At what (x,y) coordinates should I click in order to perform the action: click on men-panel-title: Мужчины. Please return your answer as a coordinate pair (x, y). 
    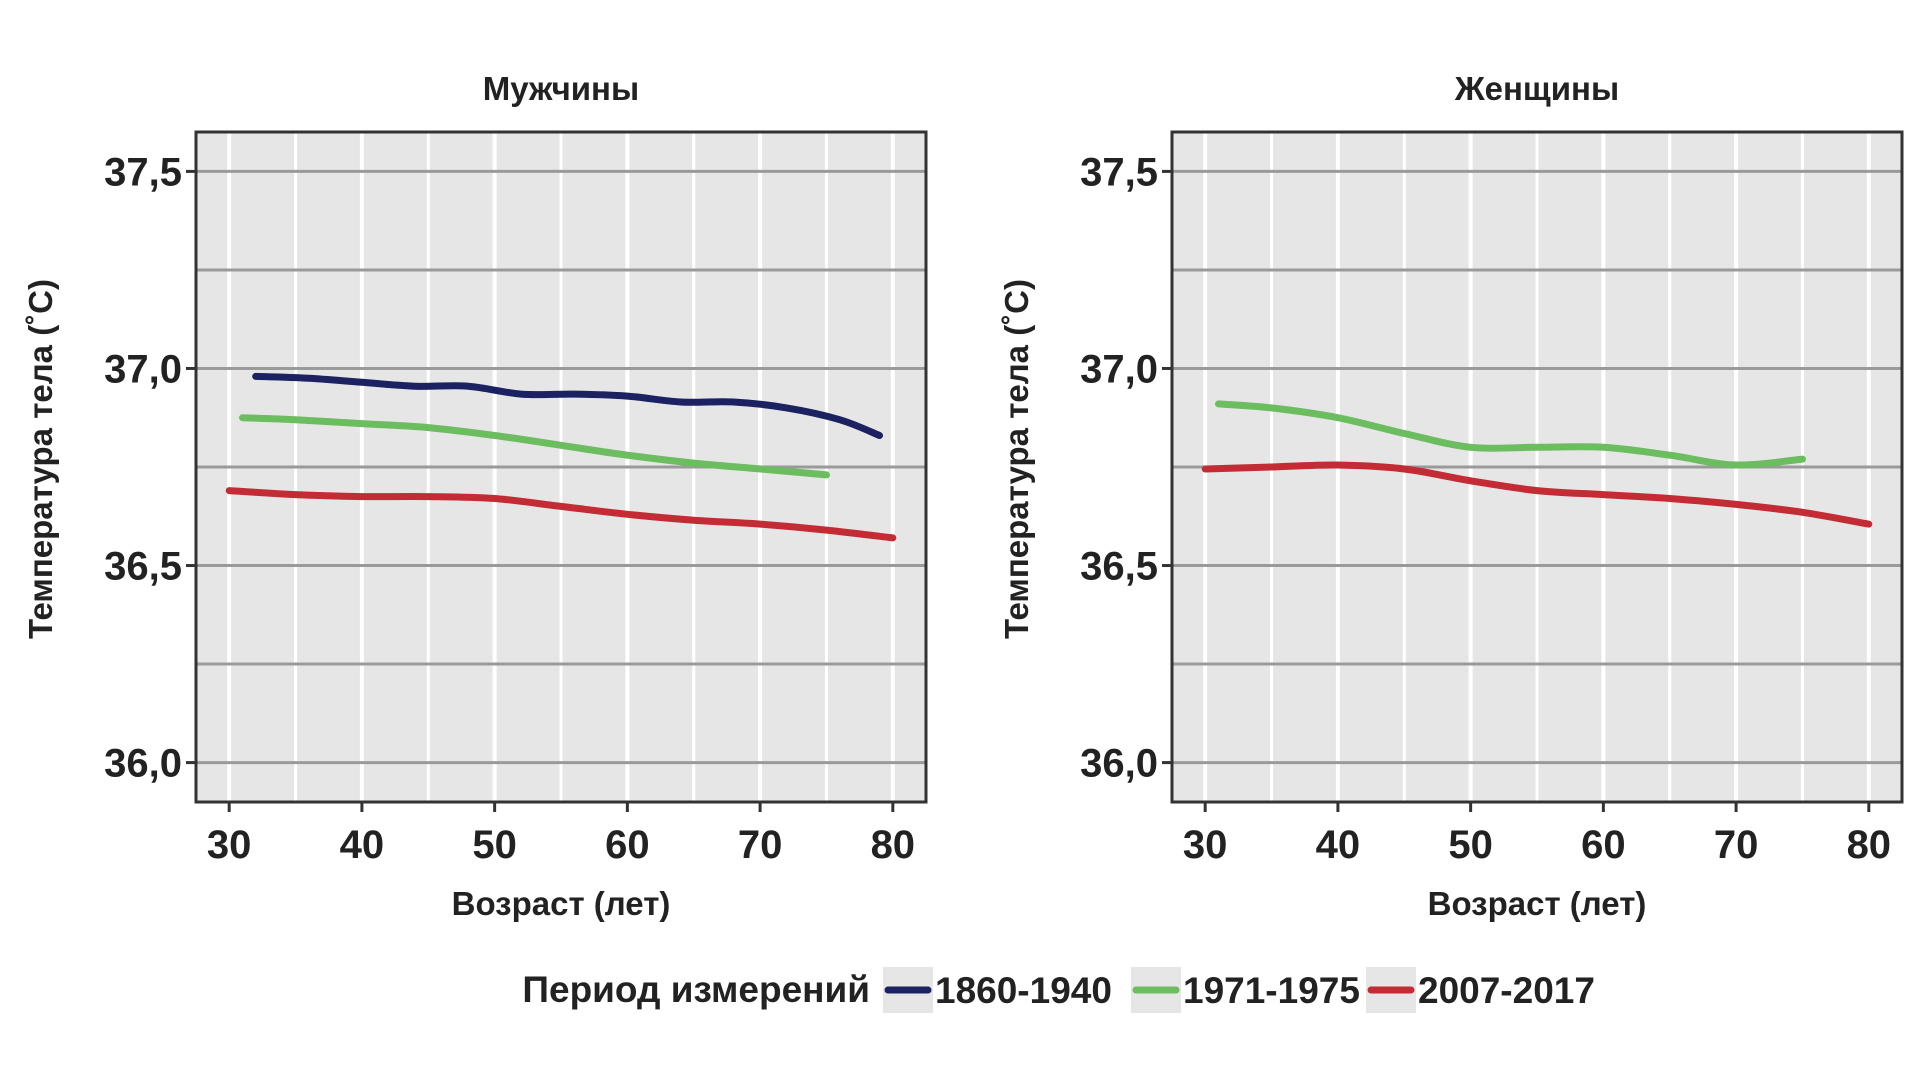
    Looking at the image, I should click on (561, 88).